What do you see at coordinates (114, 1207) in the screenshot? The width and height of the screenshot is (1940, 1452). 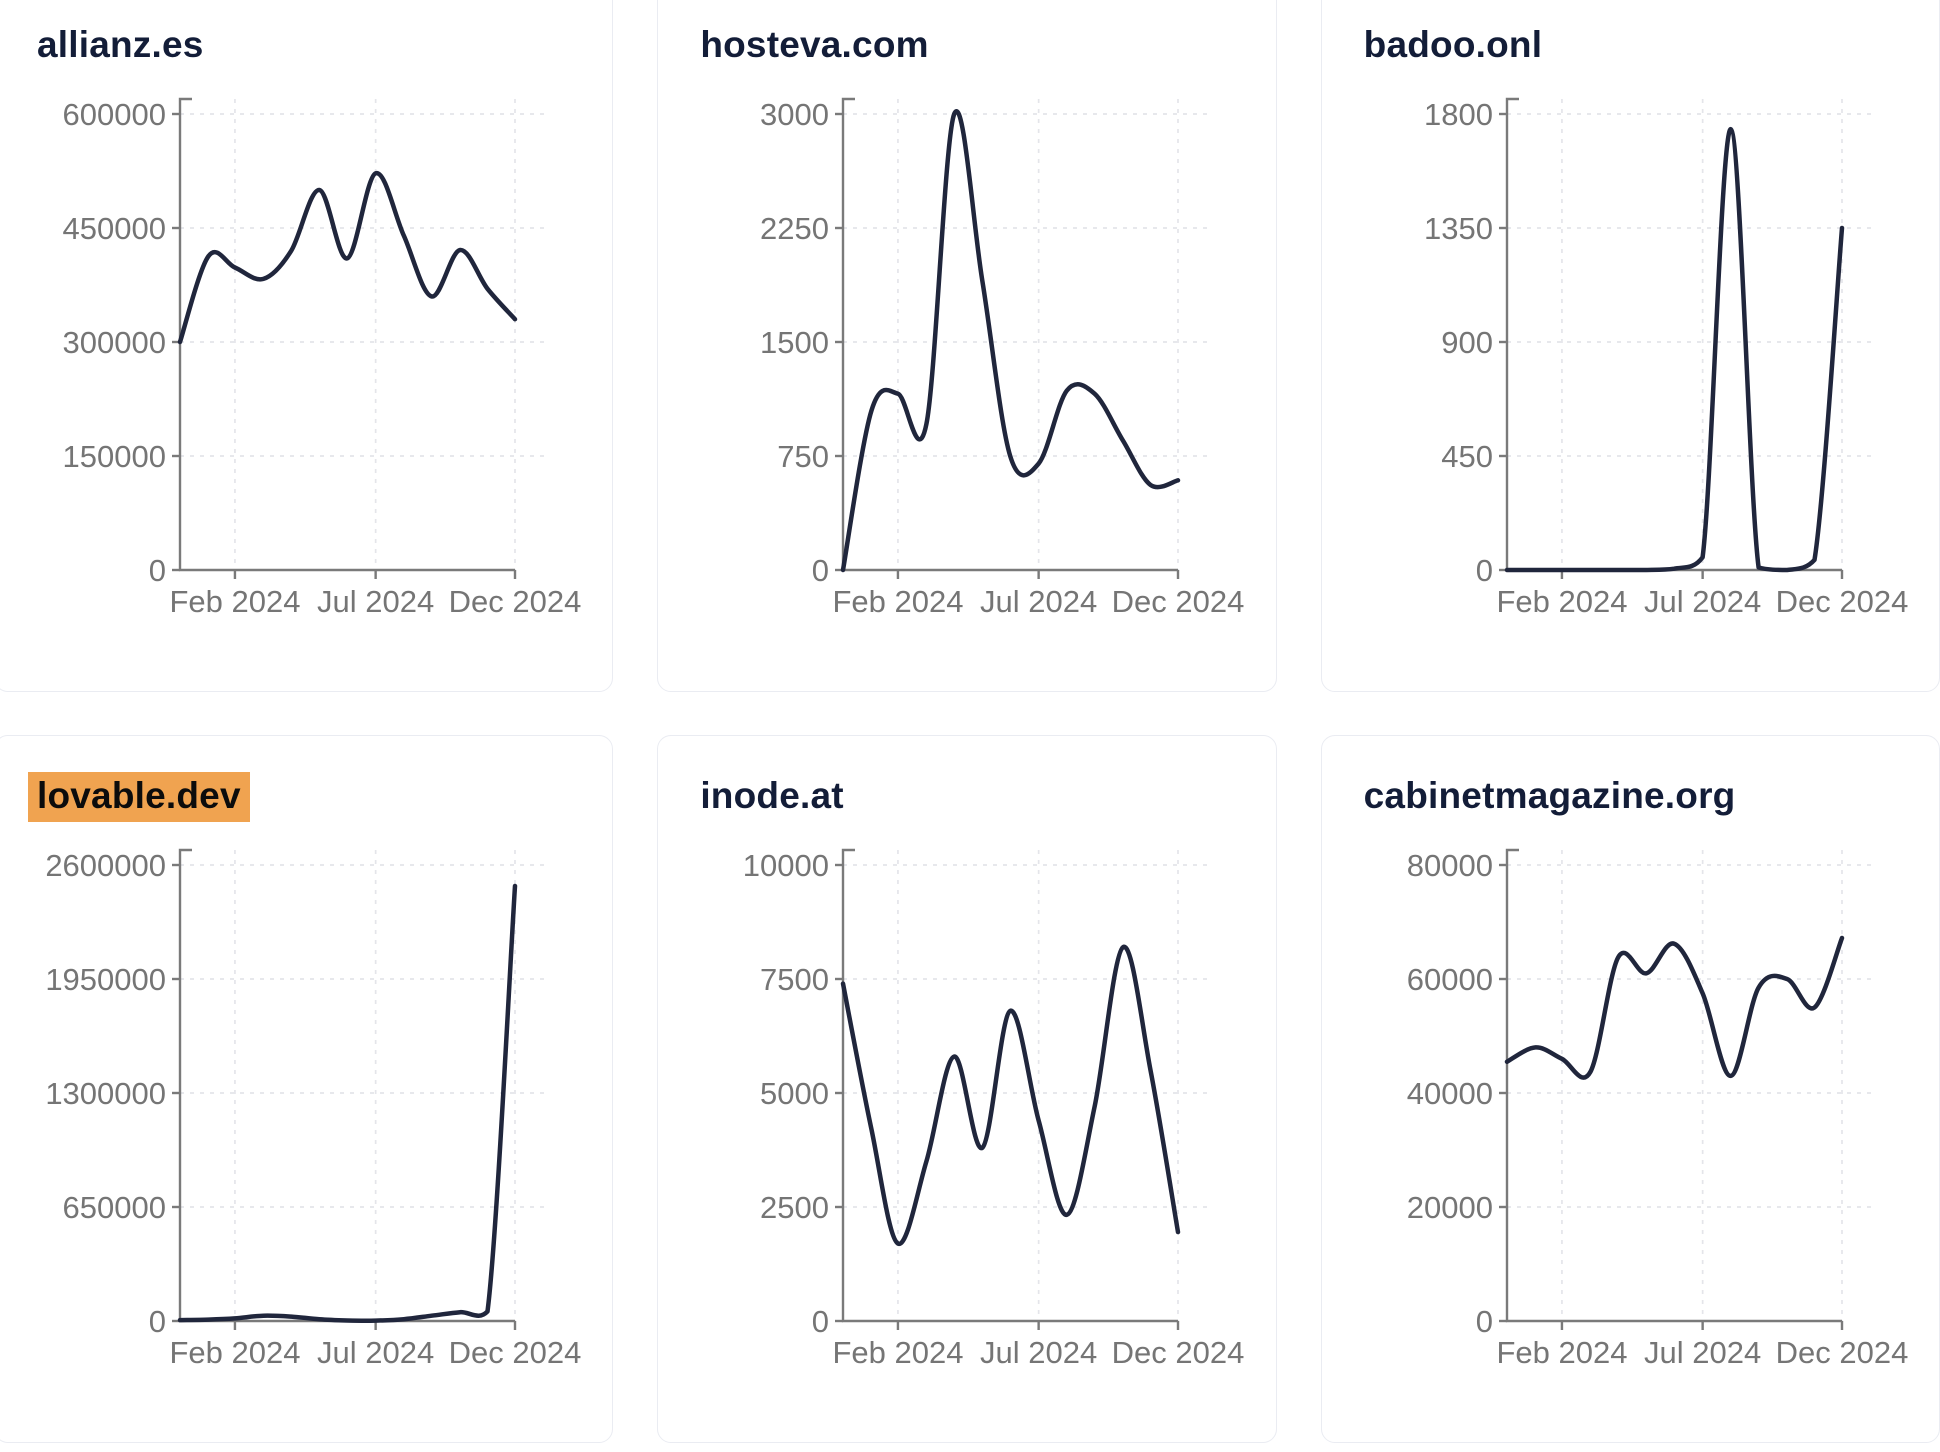 I see `y-tick-label: 650000` at bounding box center [114, 1207].